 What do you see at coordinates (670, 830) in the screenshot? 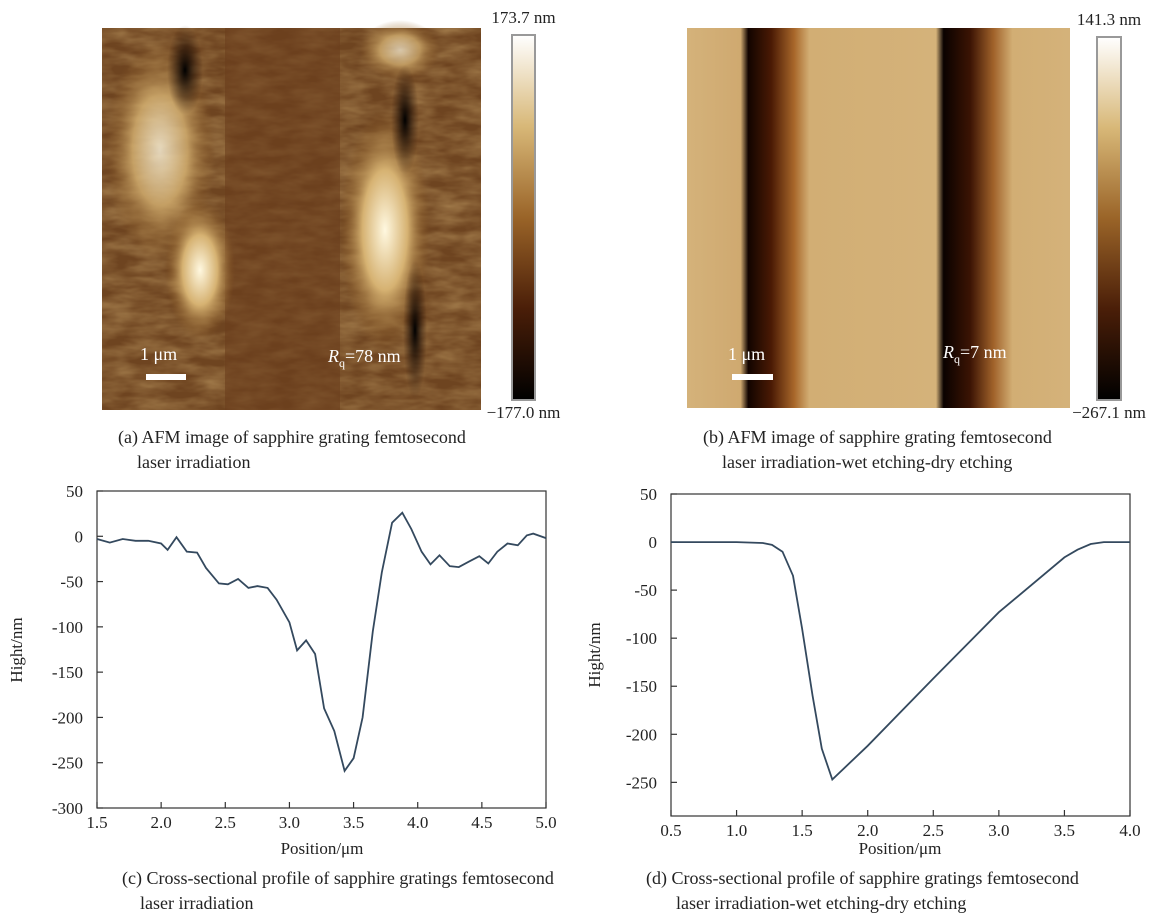
I see `x-tick-label: 0.5` at bounding box center [670, 830].